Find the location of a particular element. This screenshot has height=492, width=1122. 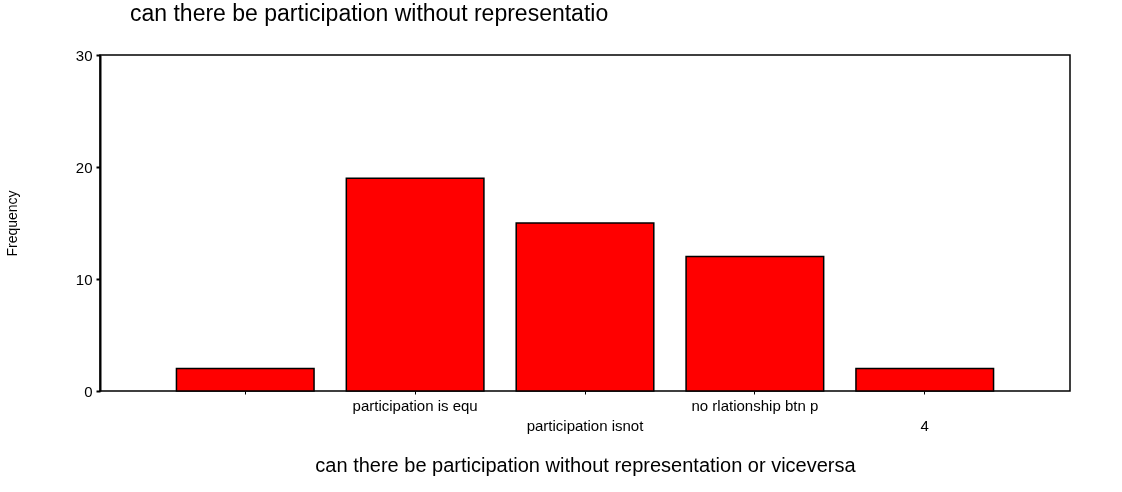

y-tick-label: 20 is located at coordinates (84, 167).